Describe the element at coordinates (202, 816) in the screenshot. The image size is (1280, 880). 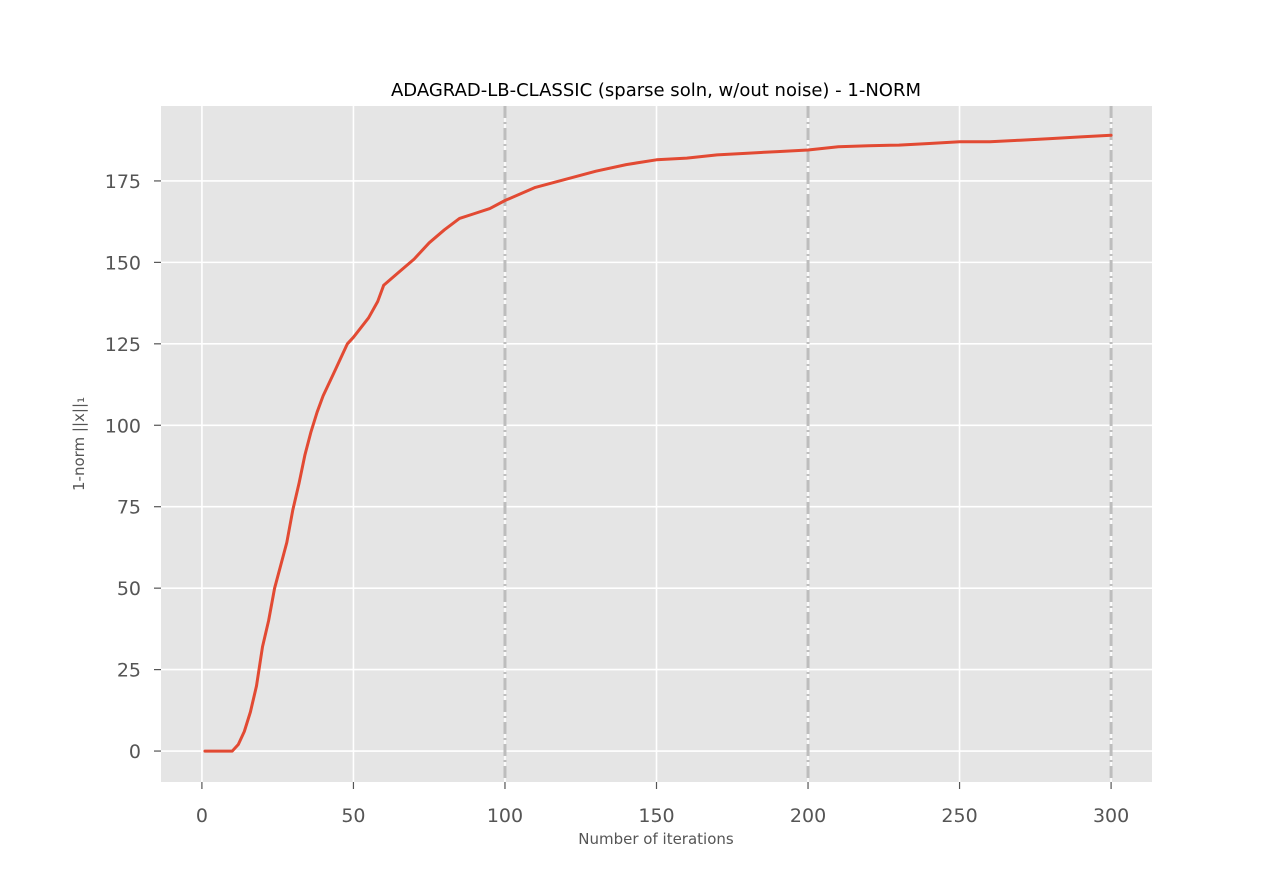
I see `x-tick-label-0: 0` at that location.